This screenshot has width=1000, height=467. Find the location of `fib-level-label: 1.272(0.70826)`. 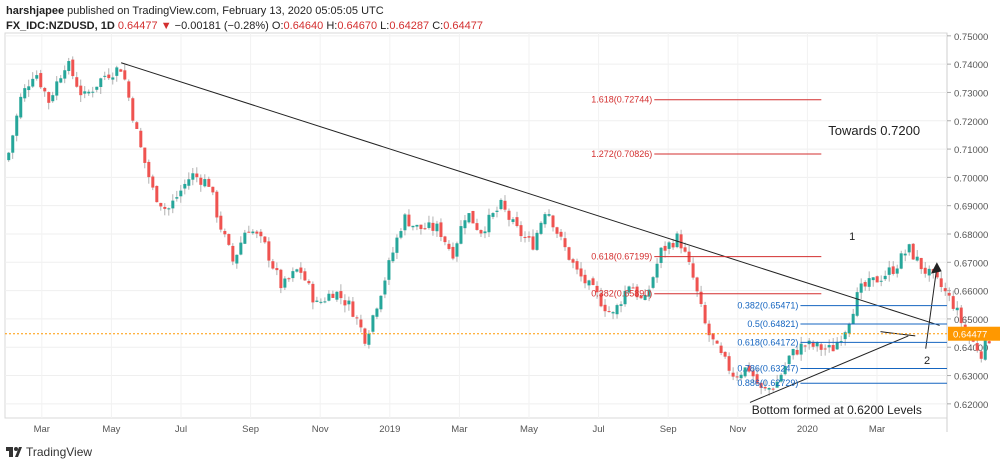

fib-level-label: 1.272(0.70826) is located at coordinates (621, 154).